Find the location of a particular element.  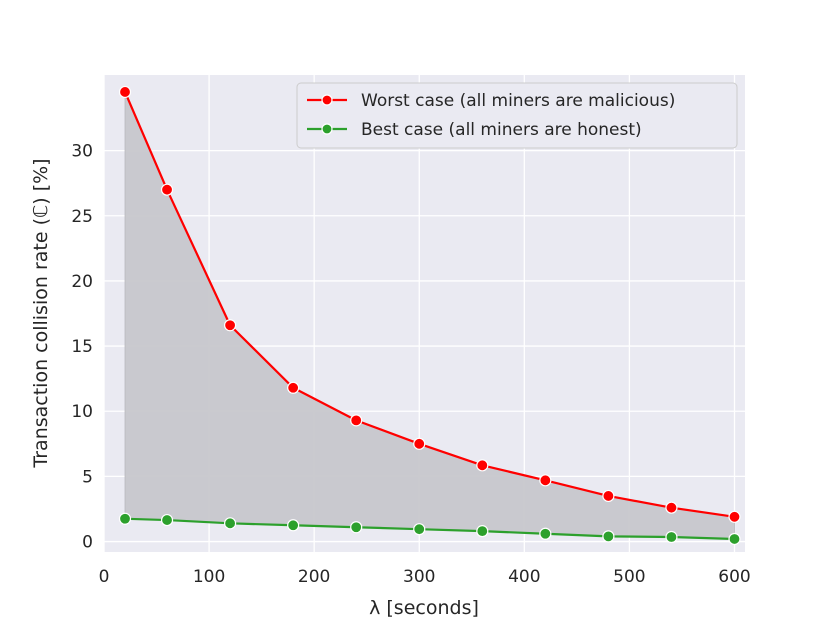

x-tick-label: 200 is located at coordinates (314, 577).